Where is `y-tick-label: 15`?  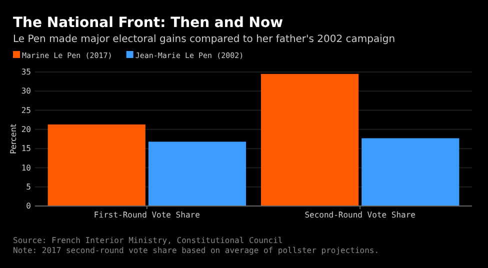 y-tick-label: 15 is located at coordinates (26, 149).